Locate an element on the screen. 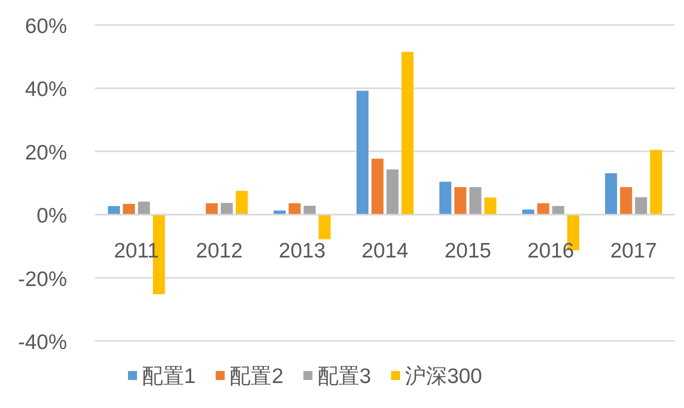  x-tick-label: 2016 is located at coordinates (550, 251).